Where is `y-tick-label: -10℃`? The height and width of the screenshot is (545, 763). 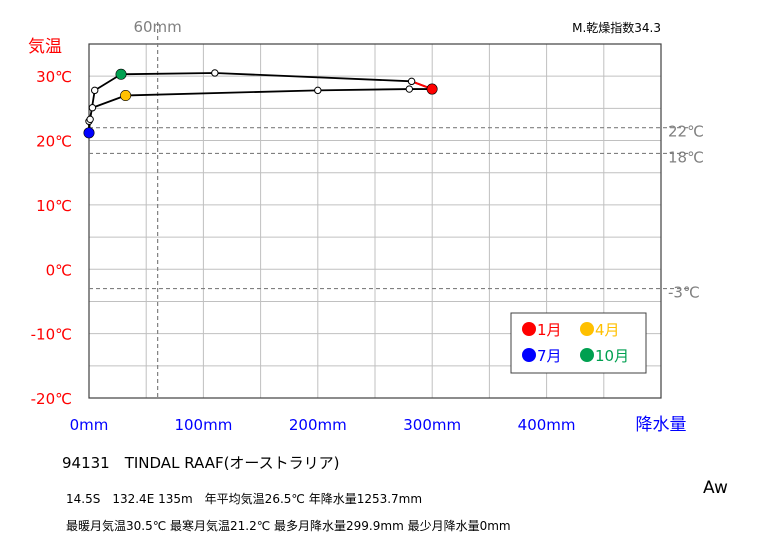 y-tick-label: -10℃ is located at coordinates (51, 335).